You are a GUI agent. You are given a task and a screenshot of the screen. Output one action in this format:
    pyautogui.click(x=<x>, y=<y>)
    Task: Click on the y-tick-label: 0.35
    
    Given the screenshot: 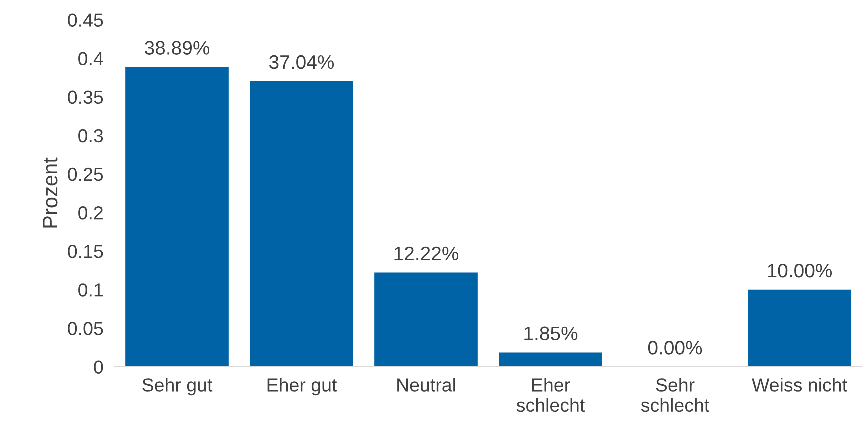 What is the action you would take?
    pyautogui.click(x=86, y=97)
    